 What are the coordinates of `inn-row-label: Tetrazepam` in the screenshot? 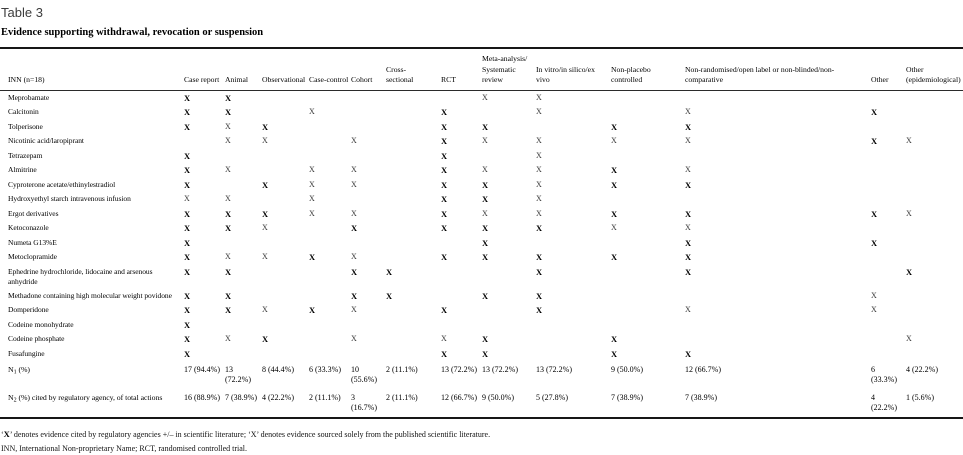 It's located at (90, 156).